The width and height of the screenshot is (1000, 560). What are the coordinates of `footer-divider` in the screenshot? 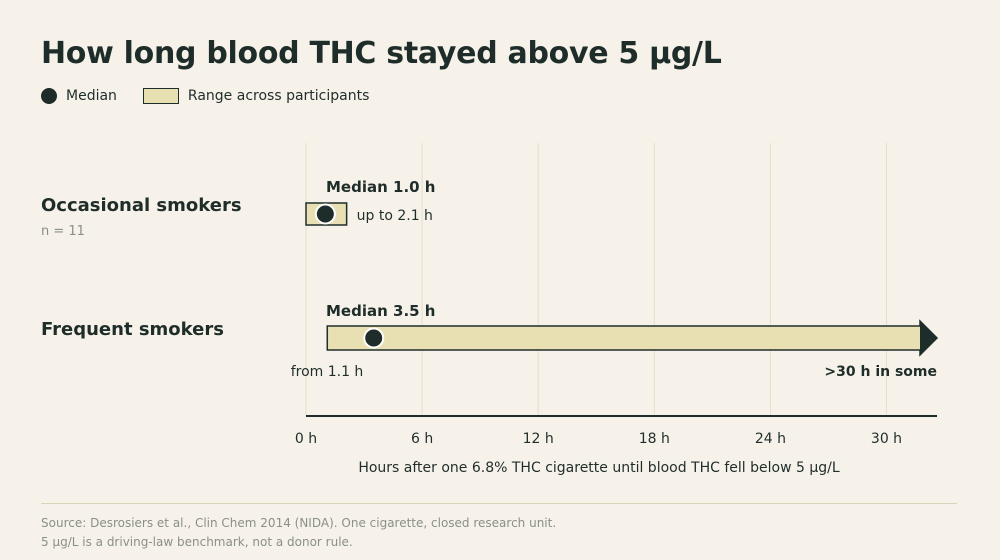 It's located at (499, 503).